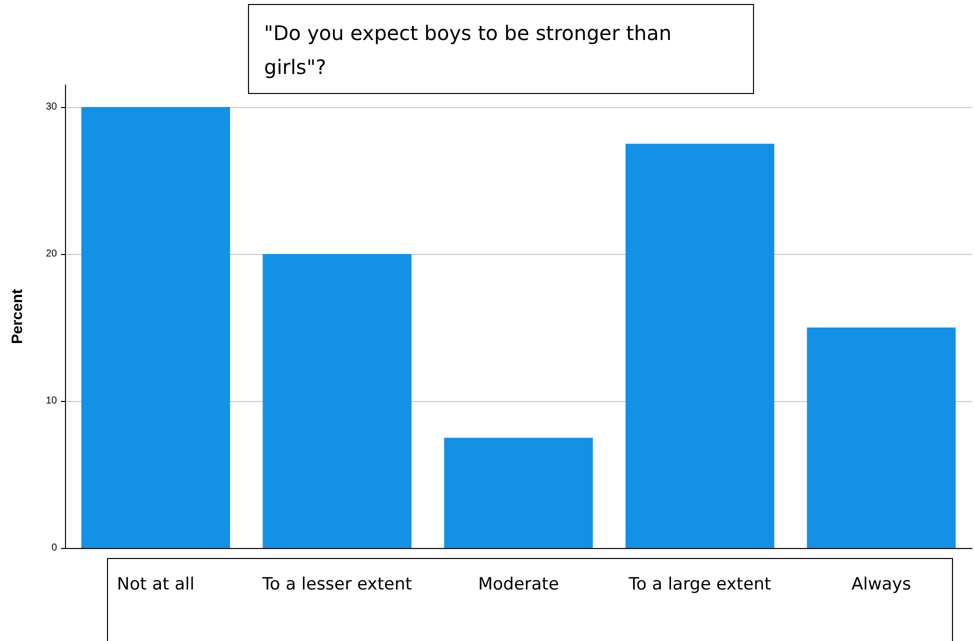 The image size is (974, 641). What do you see at coordinates (52, 254) in the screenshot?
I see `y-tick-label: 20` at bounding box center [52, 254].